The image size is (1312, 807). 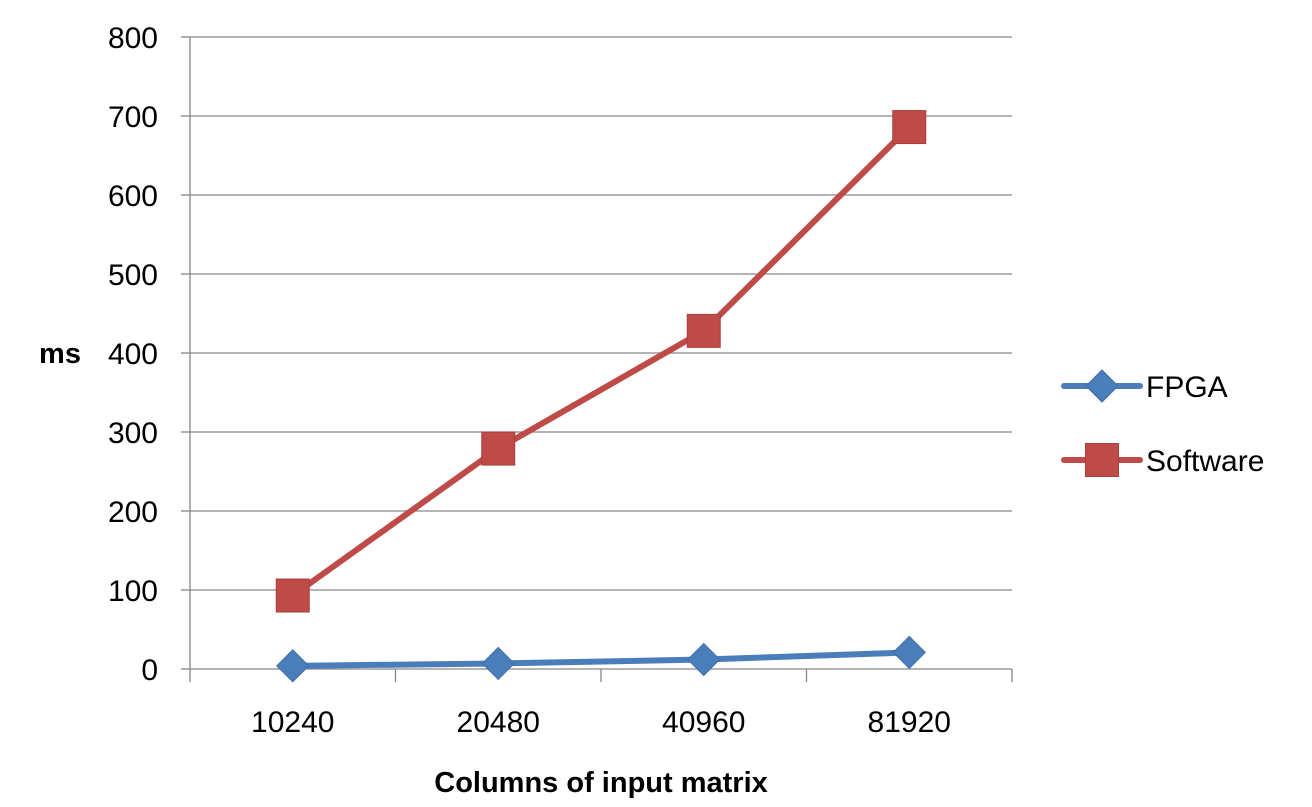 I want to click on legend-item-fpga: FPGA, so click(x=1144, y=386).